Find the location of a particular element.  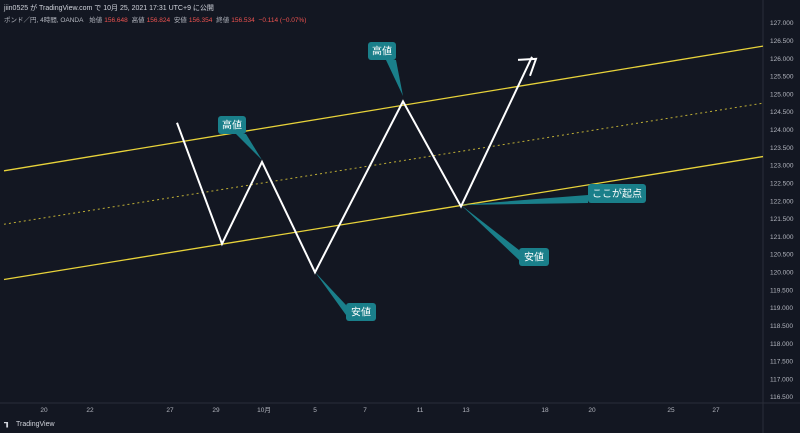

brand-label: TradingView is located at coordinates (35, 424).